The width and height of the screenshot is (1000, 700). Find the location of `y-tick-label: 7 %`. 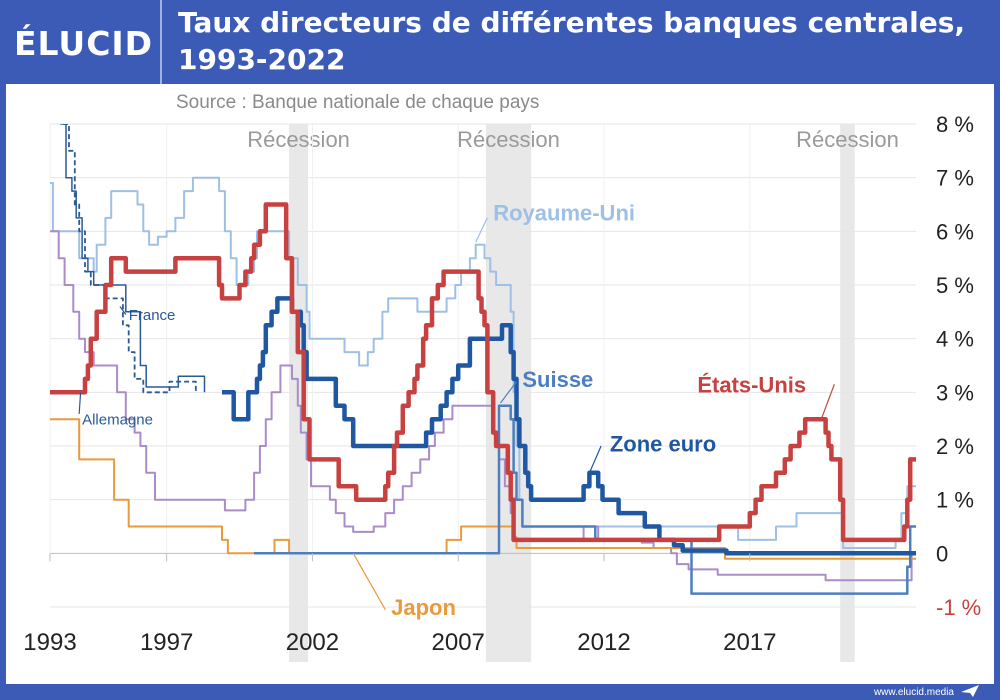

y-tick-label: 7 % is located at coordinates (955, 178).